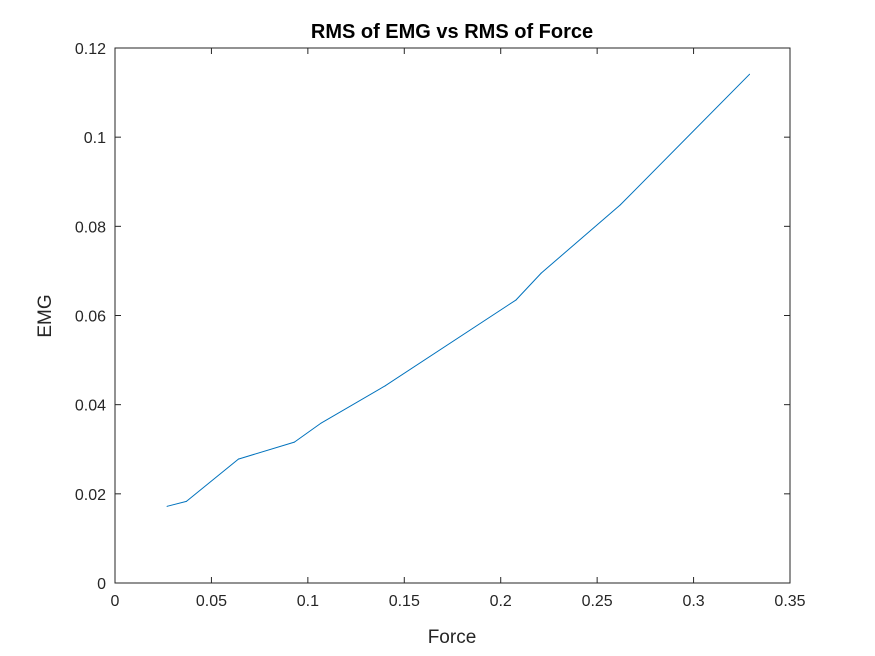 This screenshot has height=656, width=875. What do you see at coordinates (501, 601) in the screenshot?
I see `x-tick-label: 0.2` at bounding box center [501, 601].